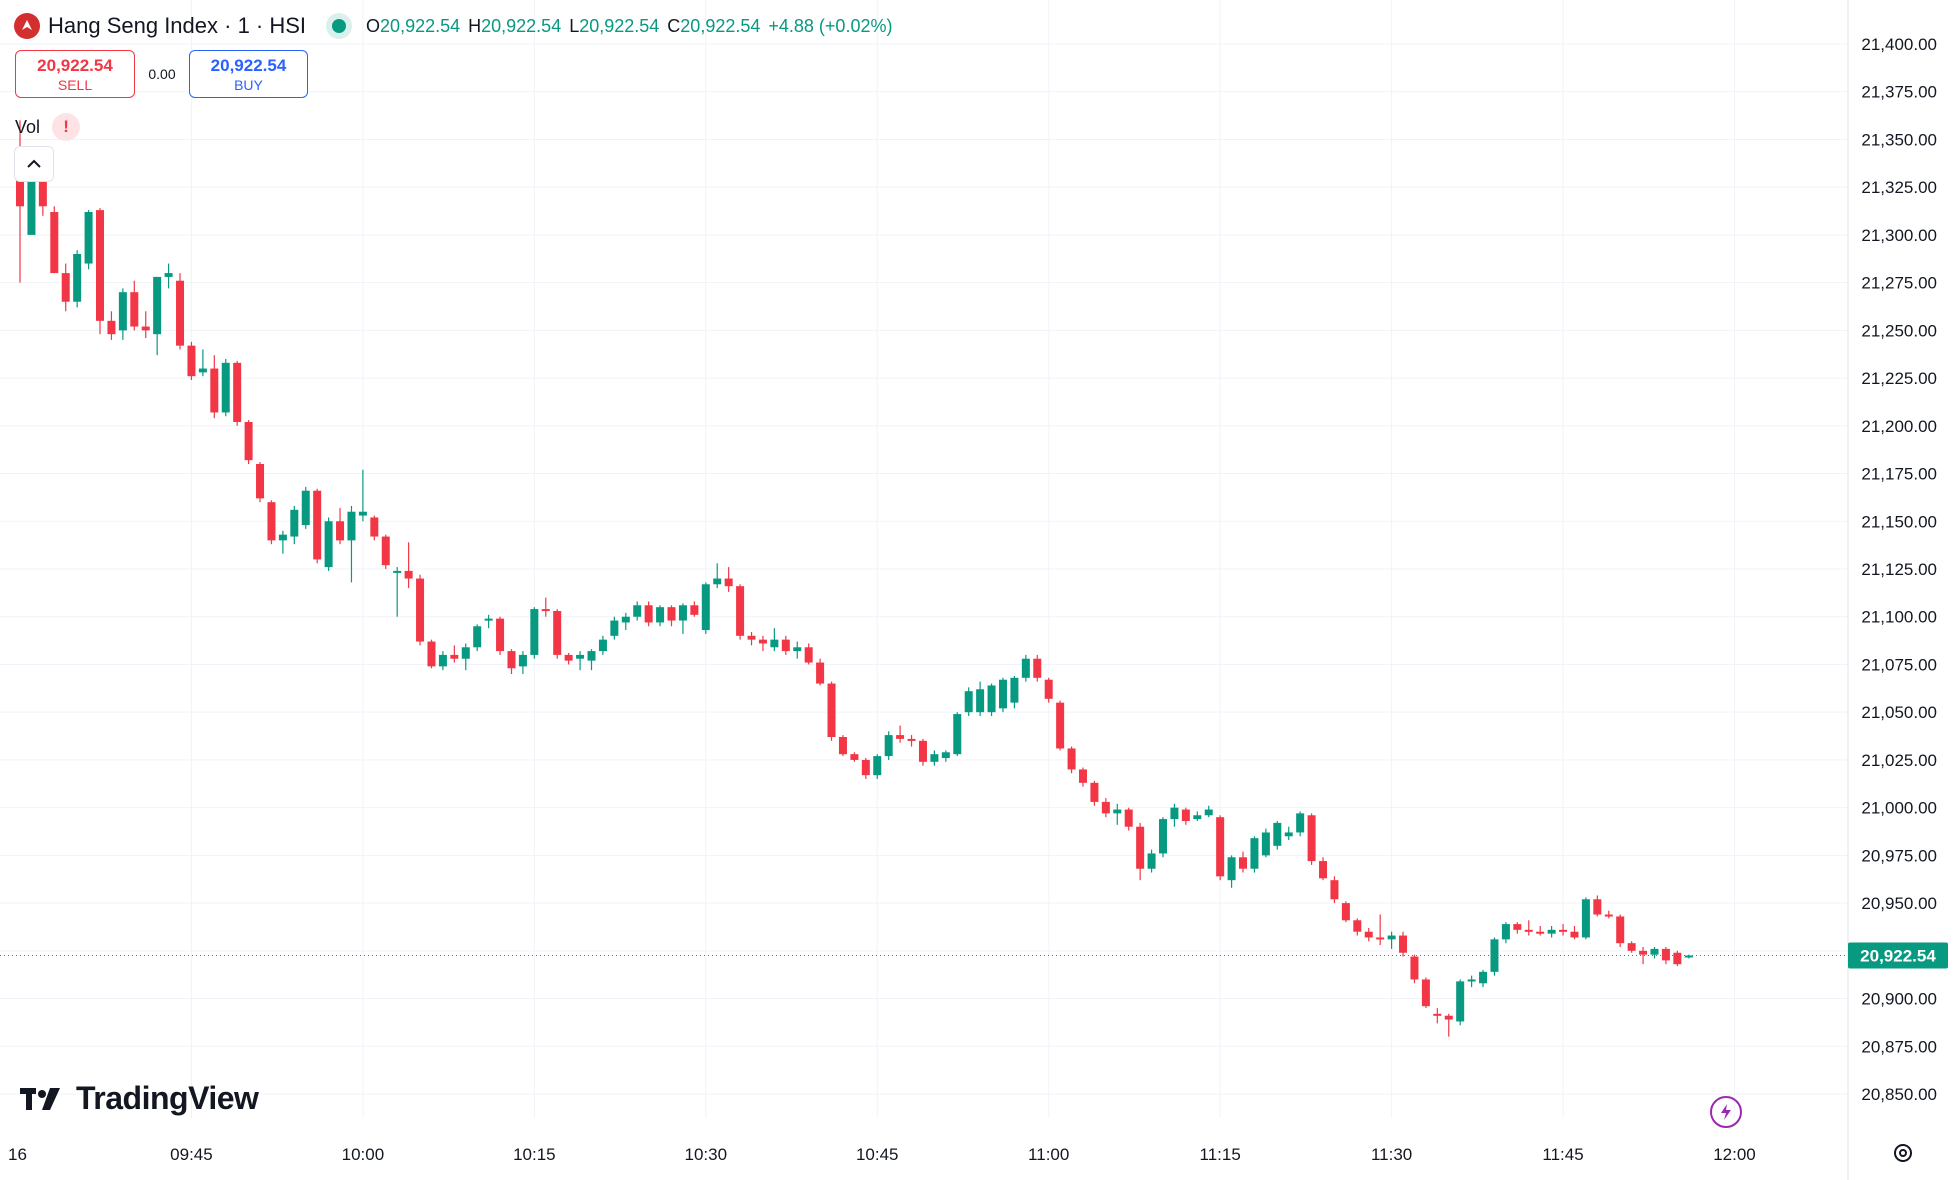 This screenshot has height=1180, width=1957. What do you see at coordinates (614, 25) in the screenshot?
I see `ohlc-low: L20,922.54` at bounding box center [614, 25].